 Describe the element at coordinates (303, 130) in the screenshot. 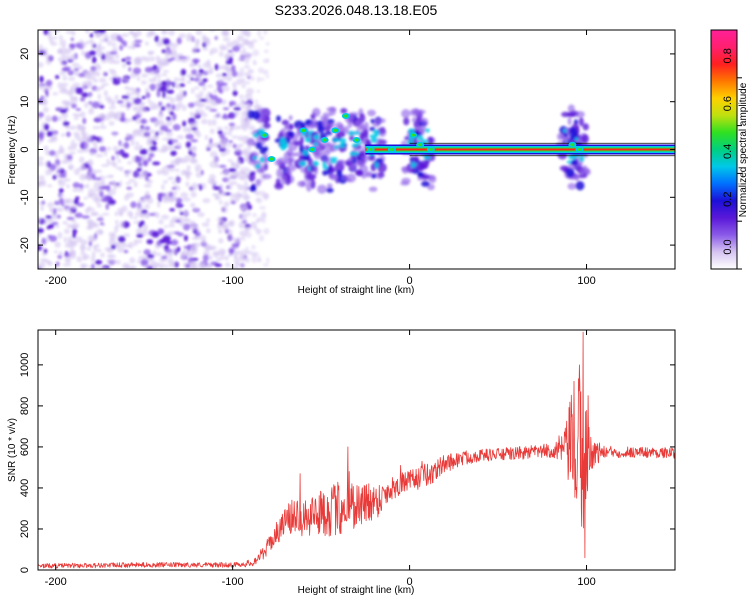

I see `hot-spot-core` at that location.